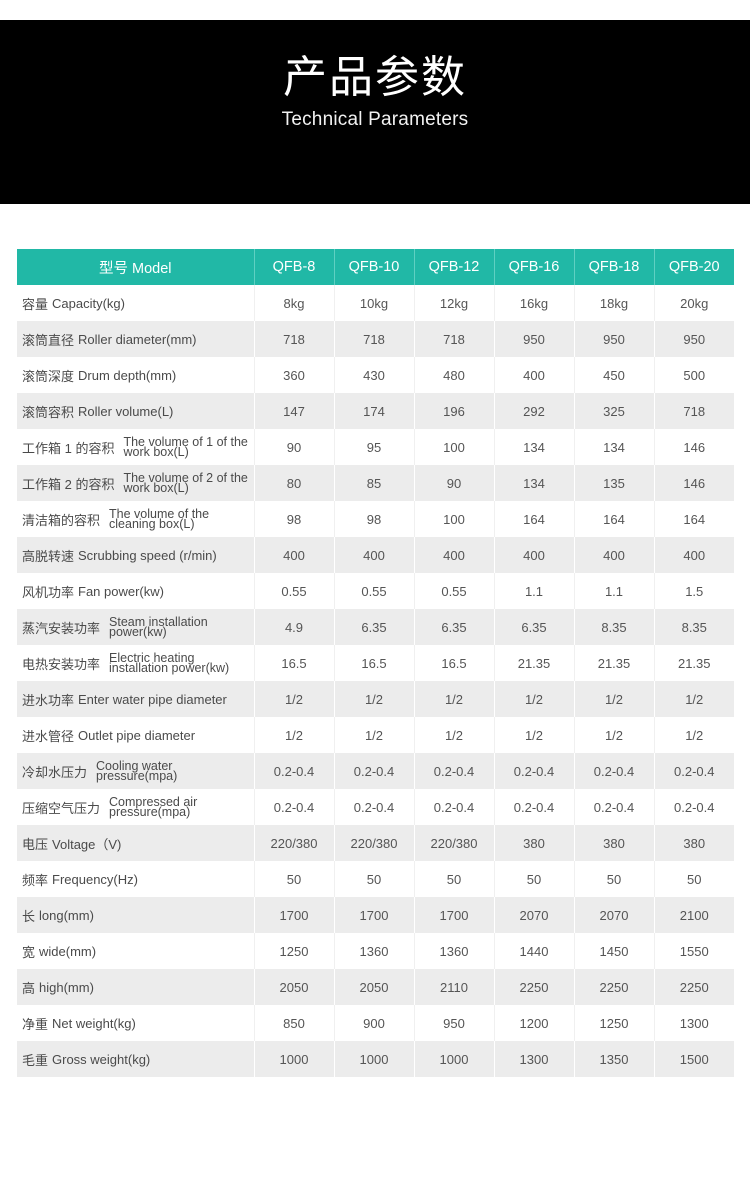 This screenshot has height=1201, width=750. Describe the element at coordinates (373, 1059) in the screenshot. I see `value-cell-qfb-10: 1000` at that location.